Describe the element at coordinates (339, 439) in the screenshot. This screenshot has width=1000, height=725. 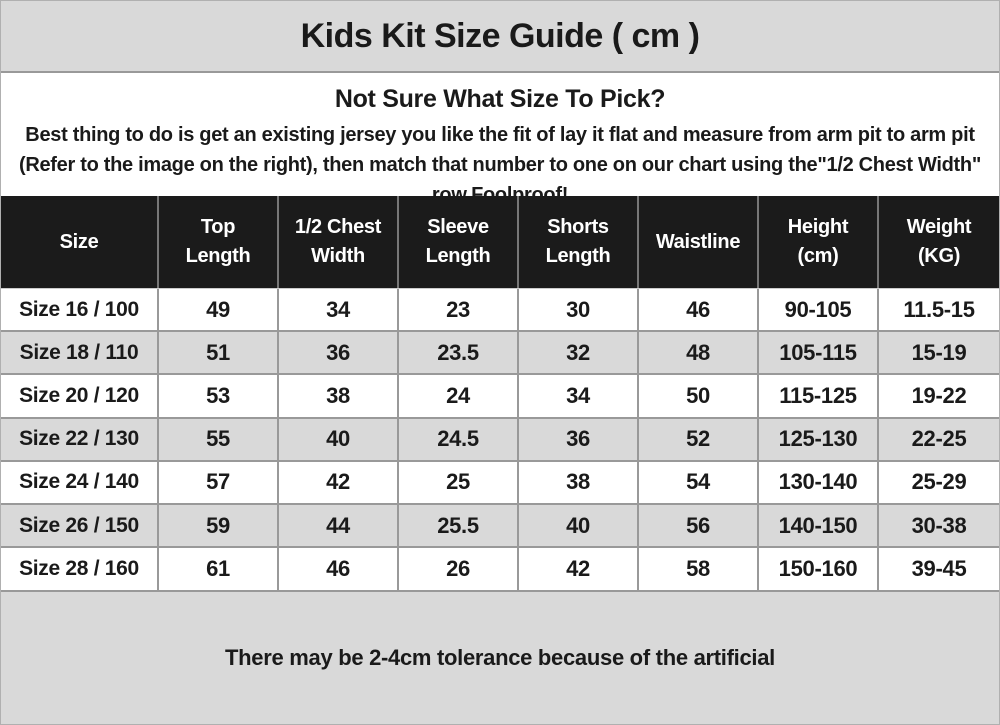
I see `chest-width-cell: 40` at that location.